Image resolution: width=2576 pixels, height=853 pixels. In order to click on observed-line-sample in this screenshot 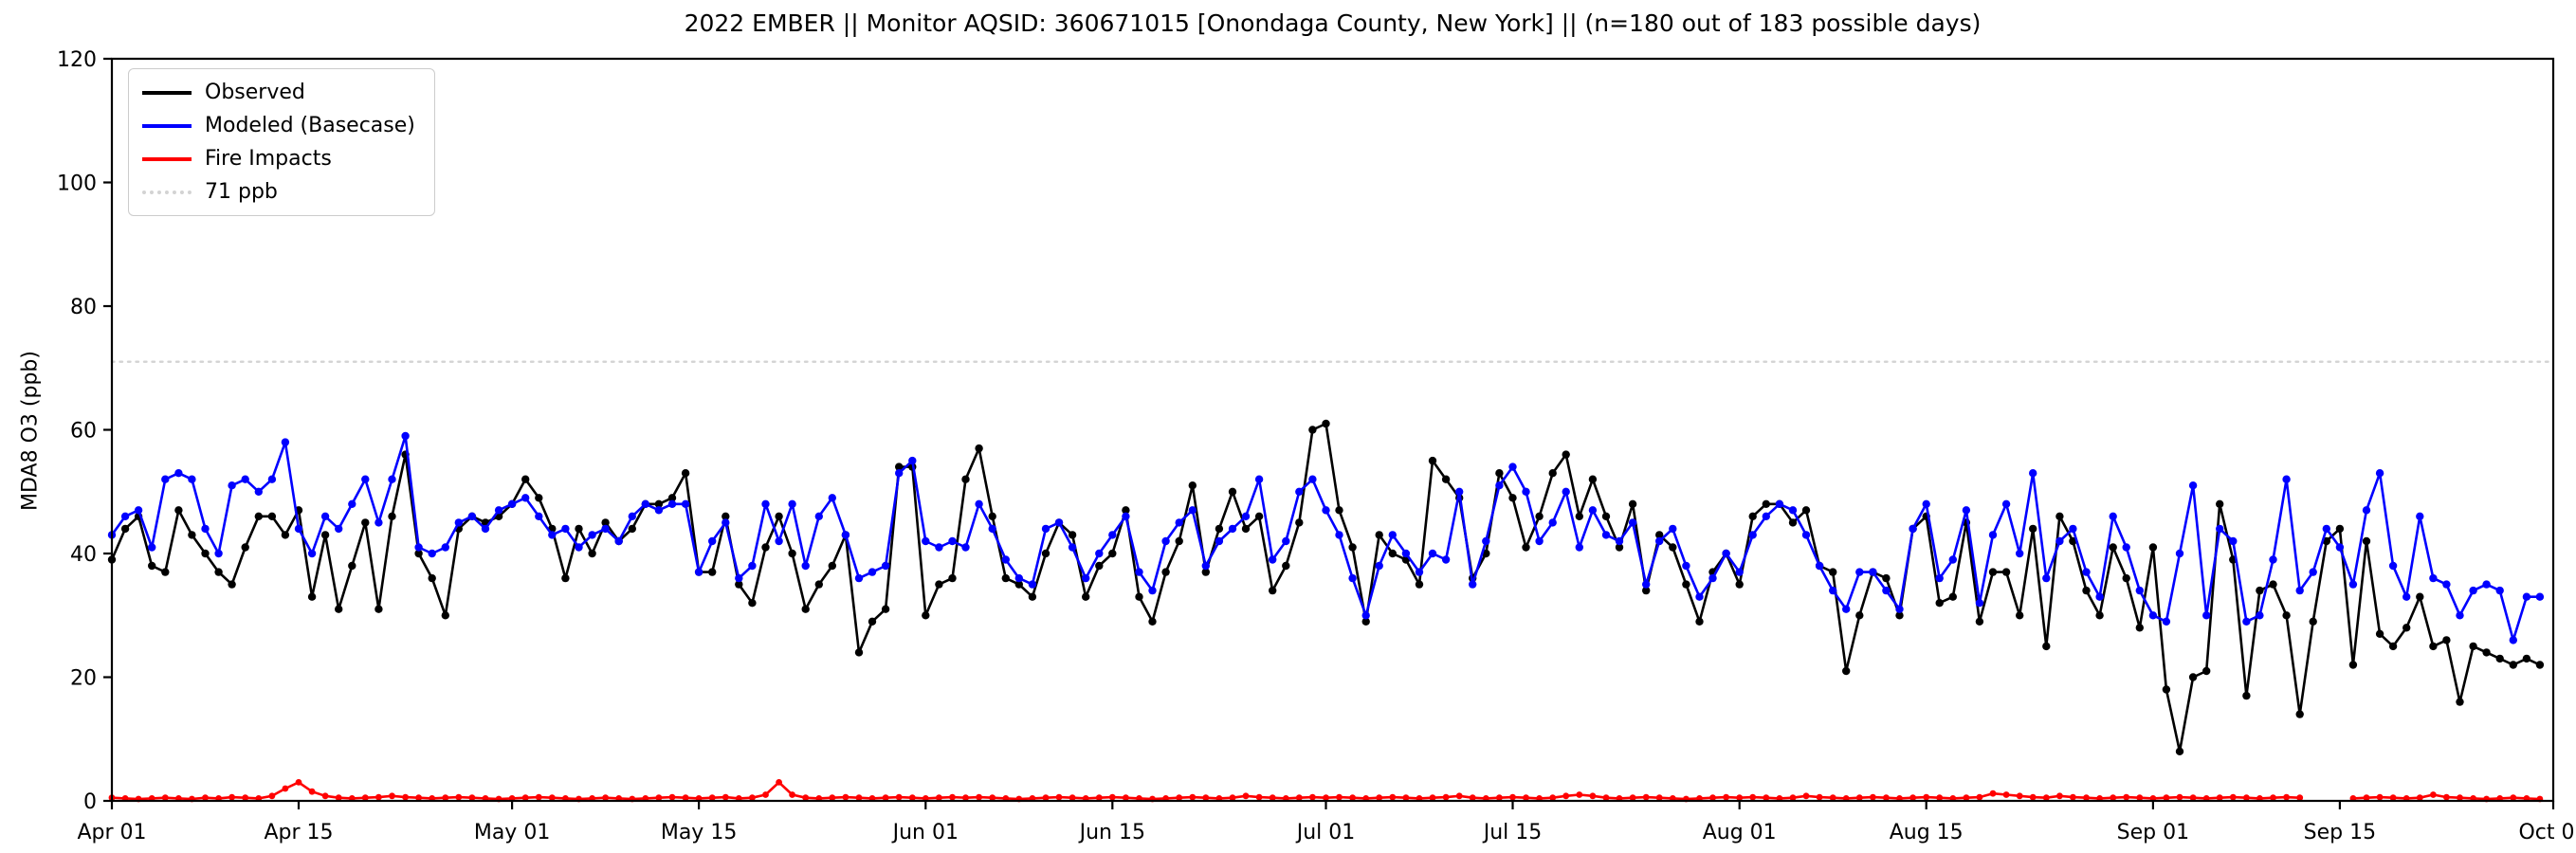, I will do `click(167, 92)`.